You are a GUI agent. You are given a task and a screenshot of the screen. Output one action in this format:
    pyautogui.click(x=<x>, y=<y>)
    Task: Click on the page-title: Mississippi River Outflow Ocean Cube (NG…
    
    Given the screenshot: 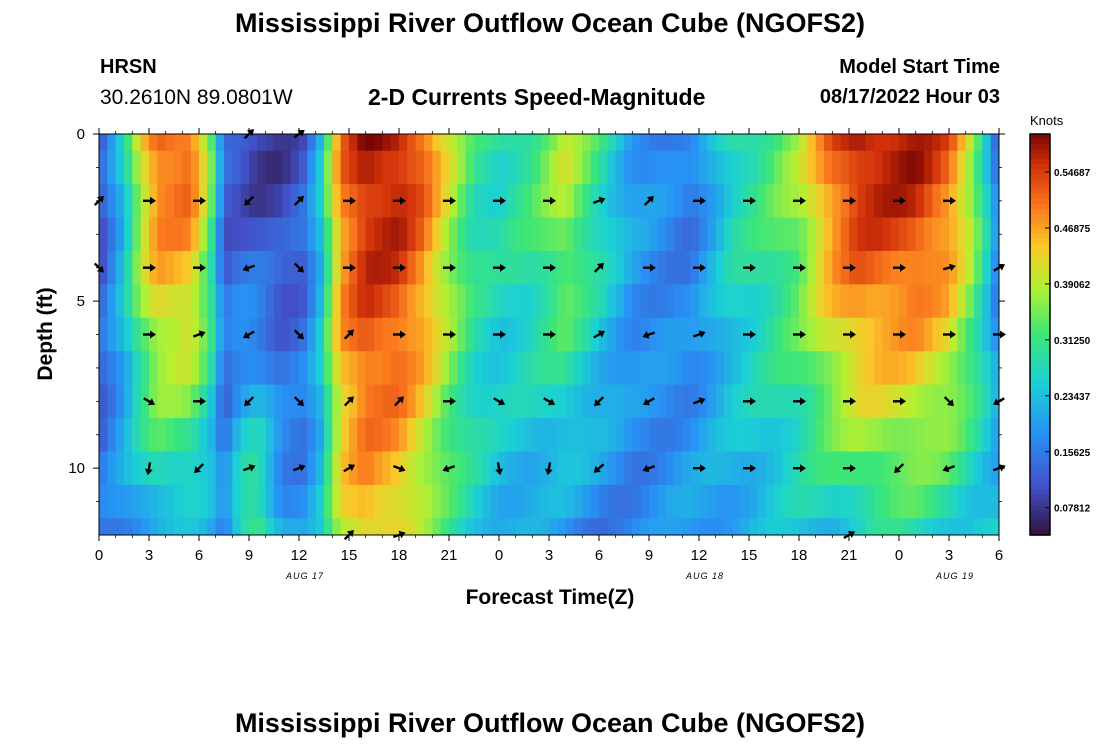 What is the action you would take?
    pyautogui.click(x=550, y=23)
    